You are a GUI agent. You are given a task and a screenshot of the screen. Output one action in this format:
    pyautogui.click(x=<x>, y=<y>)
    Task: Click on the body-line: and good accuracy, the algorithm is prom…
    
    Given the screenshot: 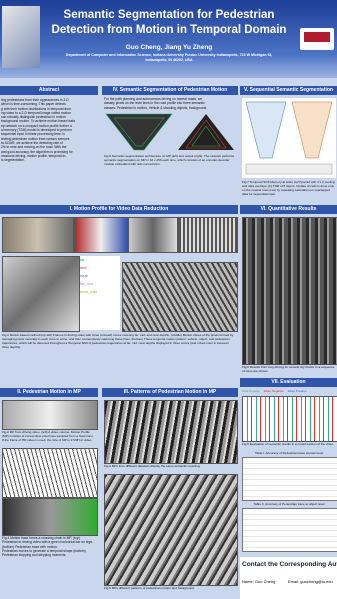 What is the action you would take?
    pyautogui.click(x=37, y=151)
    